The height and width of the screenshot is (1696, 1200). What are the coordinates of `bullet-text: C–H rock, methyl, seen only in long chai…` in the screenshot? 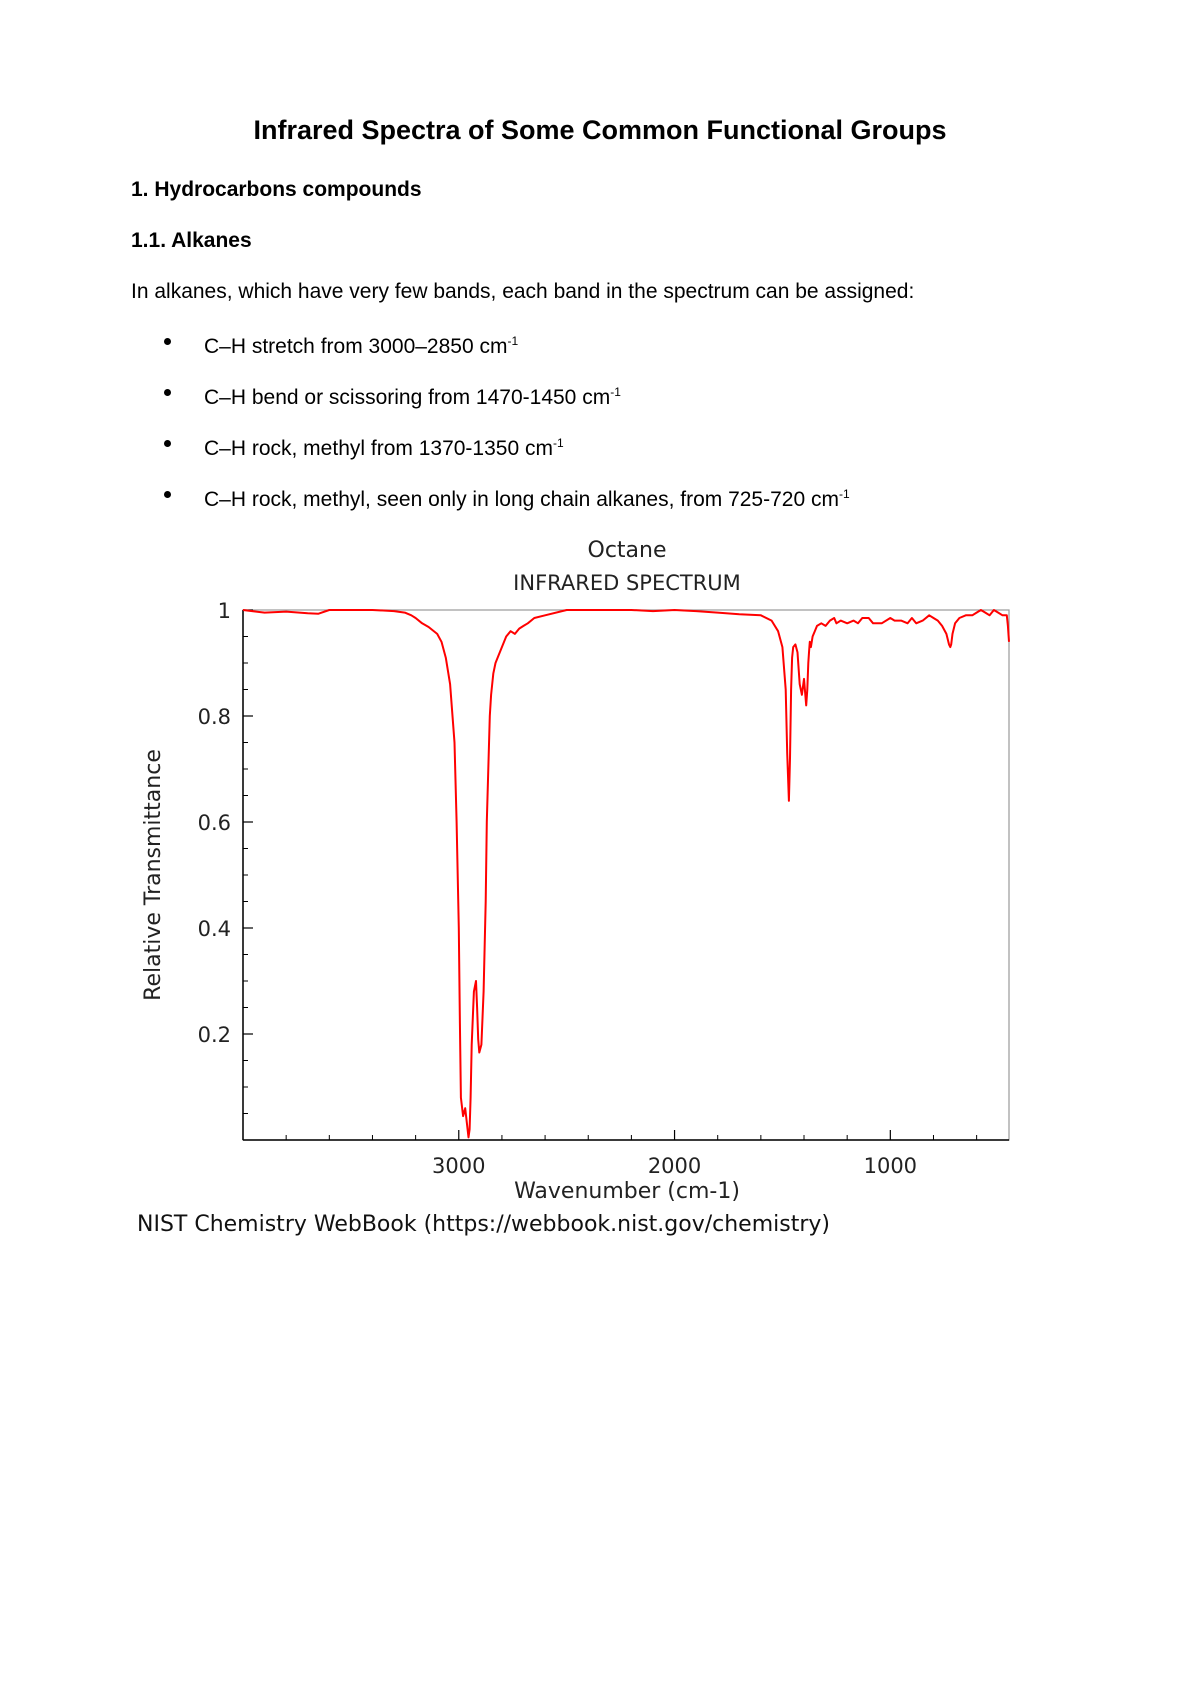 It's located at (521, 499).